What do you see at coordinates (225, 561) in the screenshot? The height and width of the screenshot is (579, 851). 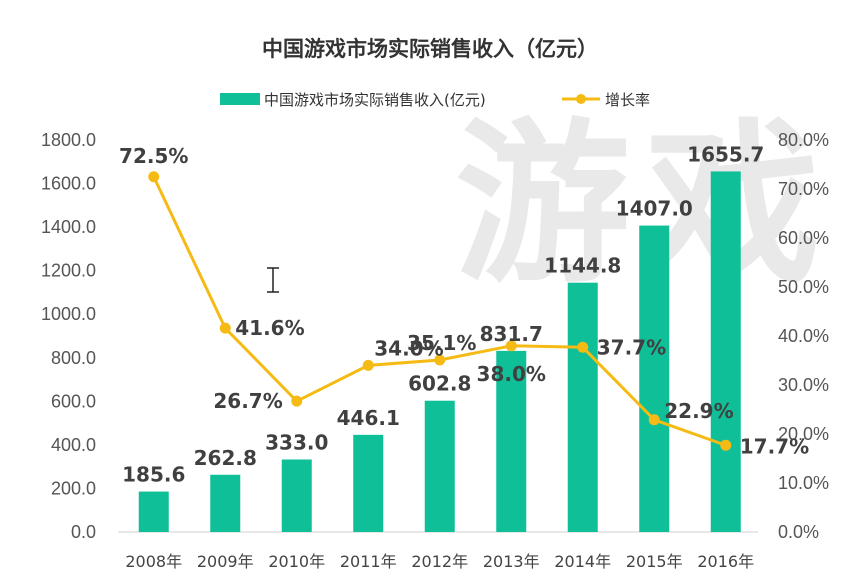 I see `x-tick-label: 2009年` at bounding box center [225, 561].